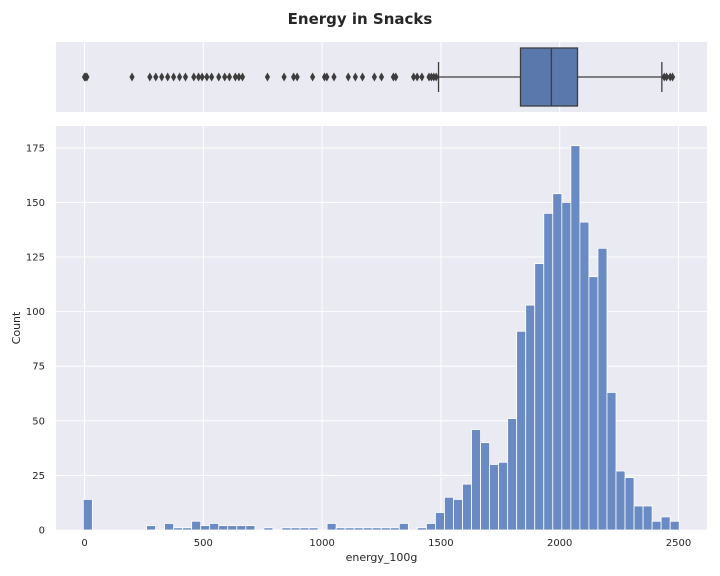  Describe the element at coordinates (382, 557) in the screenshot. I see `x-axis-label: energy_100g` at that location.